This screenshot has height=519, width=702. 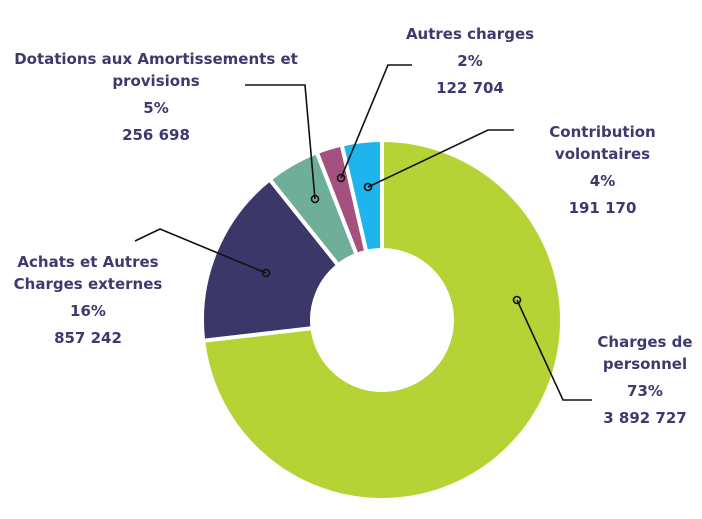 I want to click on label-amount: 191 170, so click(x=602, y=208).